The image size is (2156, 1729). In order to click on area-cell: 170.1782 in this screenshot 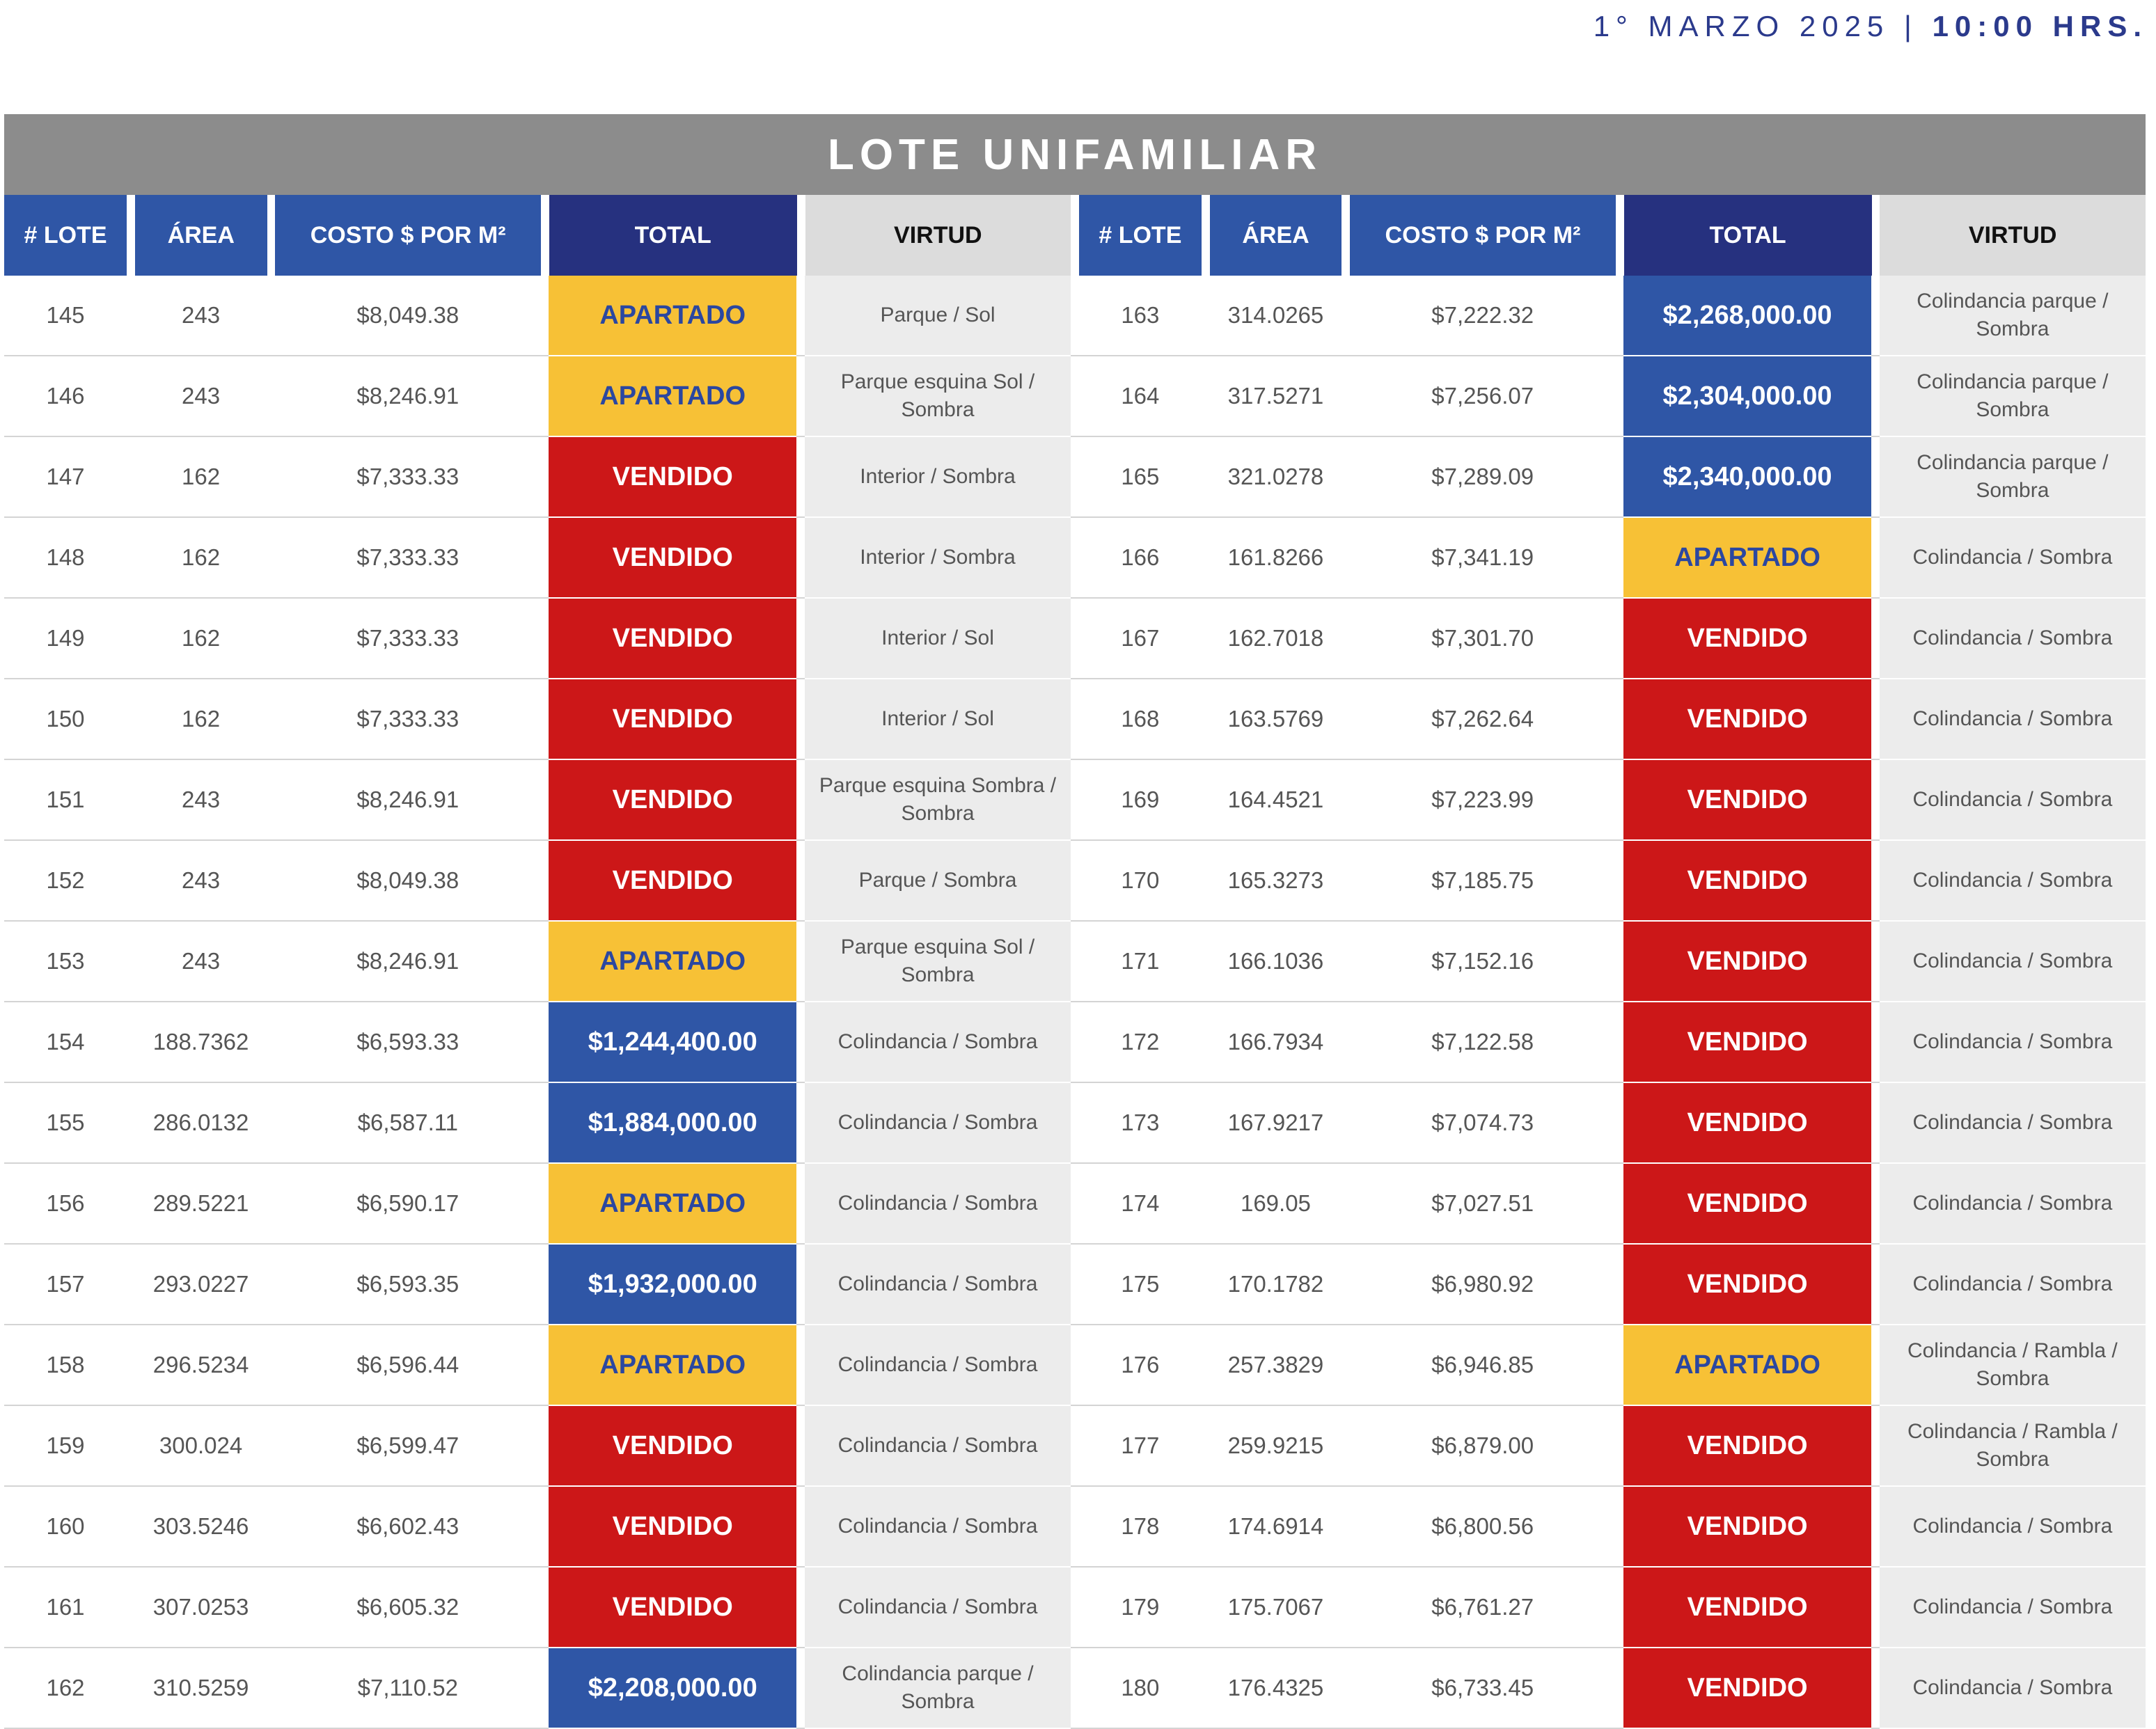, I will do `click(1275, 1285)`.